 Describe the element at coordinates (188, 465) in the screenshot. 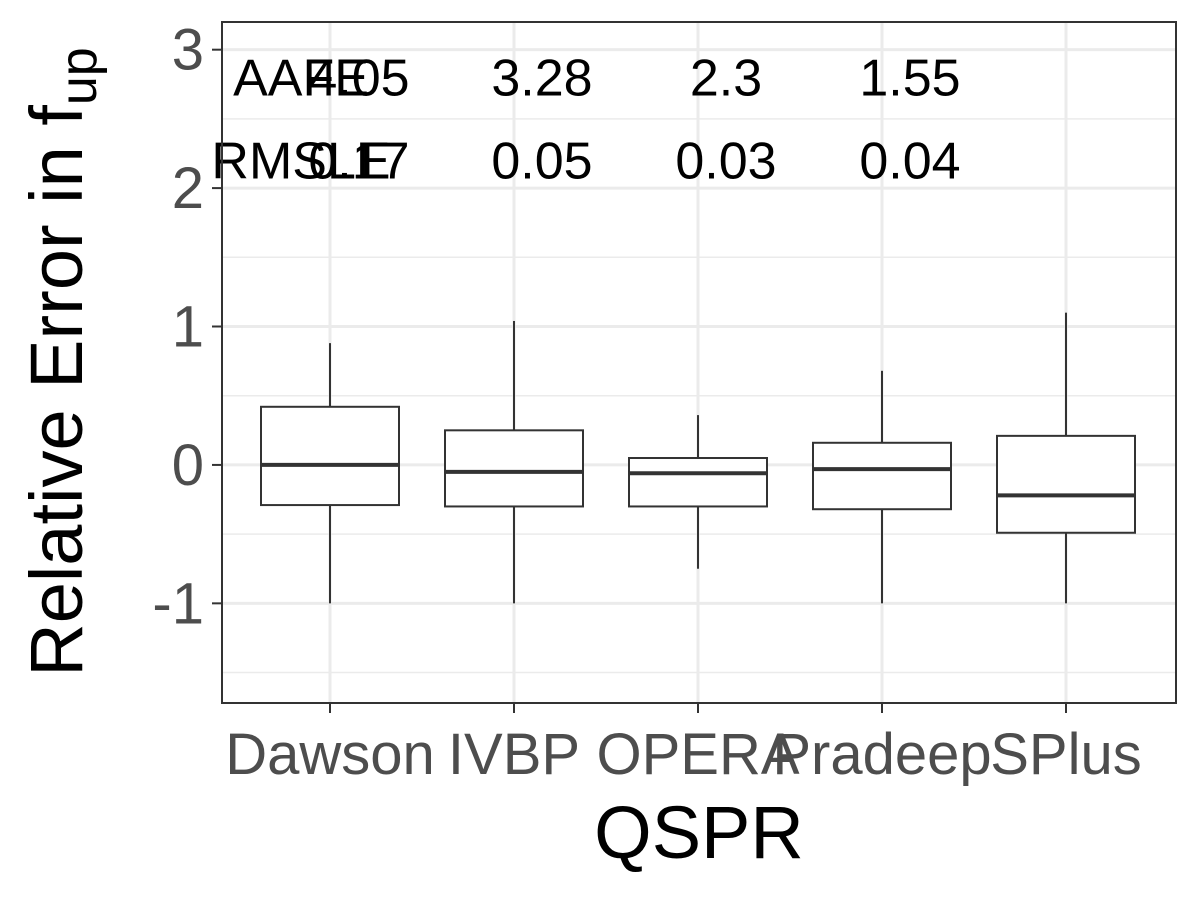

I see `y-tick-label: 0` at that location.